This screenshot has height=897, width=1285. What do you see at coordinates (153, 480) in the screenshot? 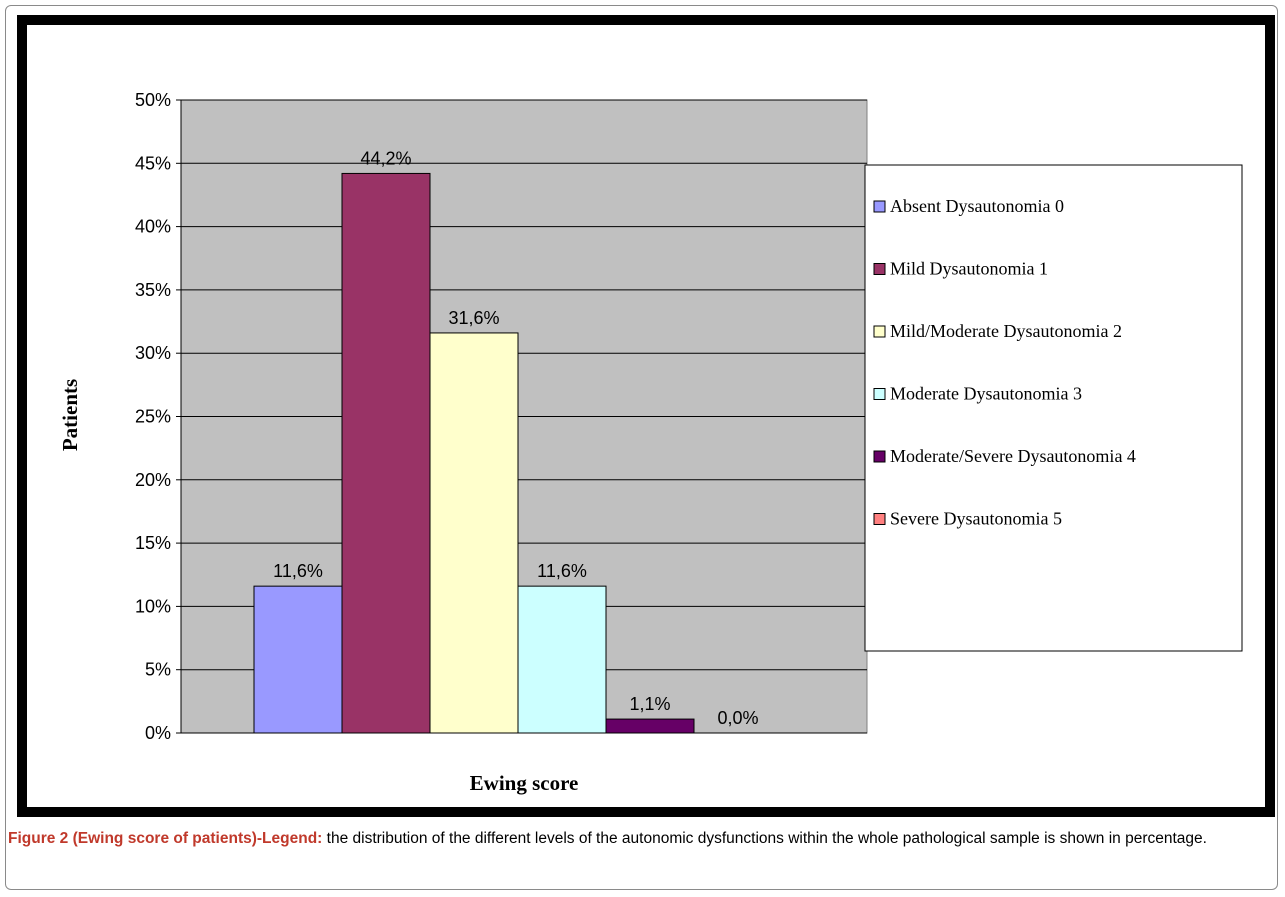
I see `y-tick-label: 20%` at bounding box center [153, 480].